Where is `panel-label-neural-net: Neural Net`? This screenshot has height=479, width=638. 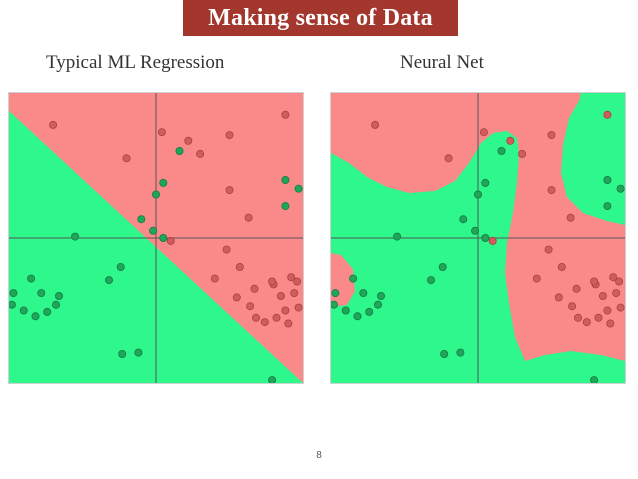 panel-label-neural-net: Neural Net is located at coordinates (442, 62).